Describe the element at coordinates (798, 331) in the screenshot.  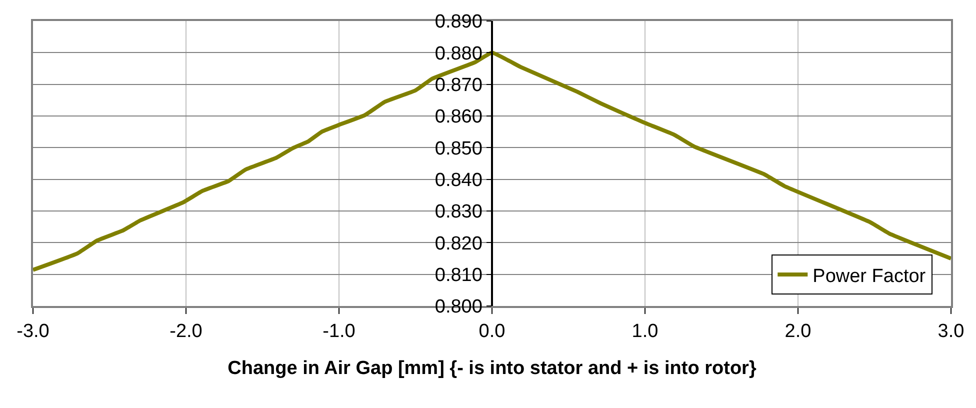
I see `x-tick-label: 2.0` at that location.